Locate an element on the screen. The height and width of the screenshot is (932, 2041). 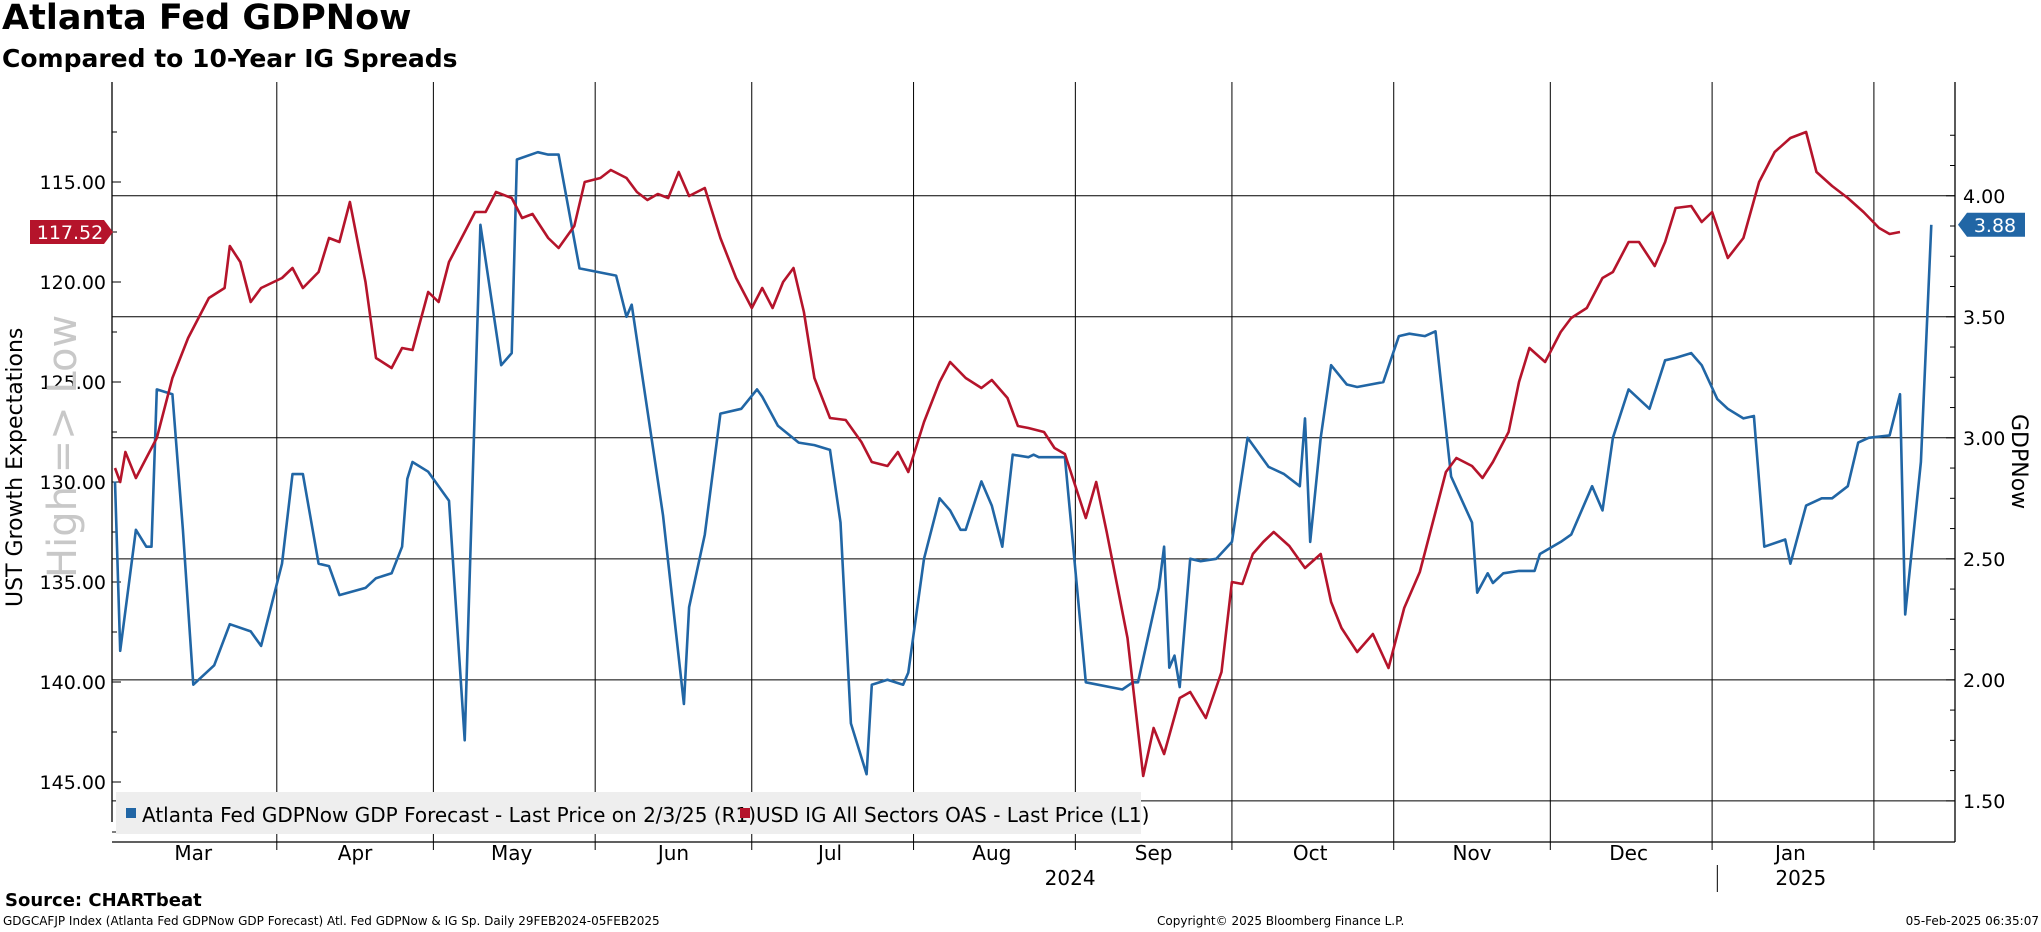
right-tick-label: 2.50 is located at coordinates (1984, 560).